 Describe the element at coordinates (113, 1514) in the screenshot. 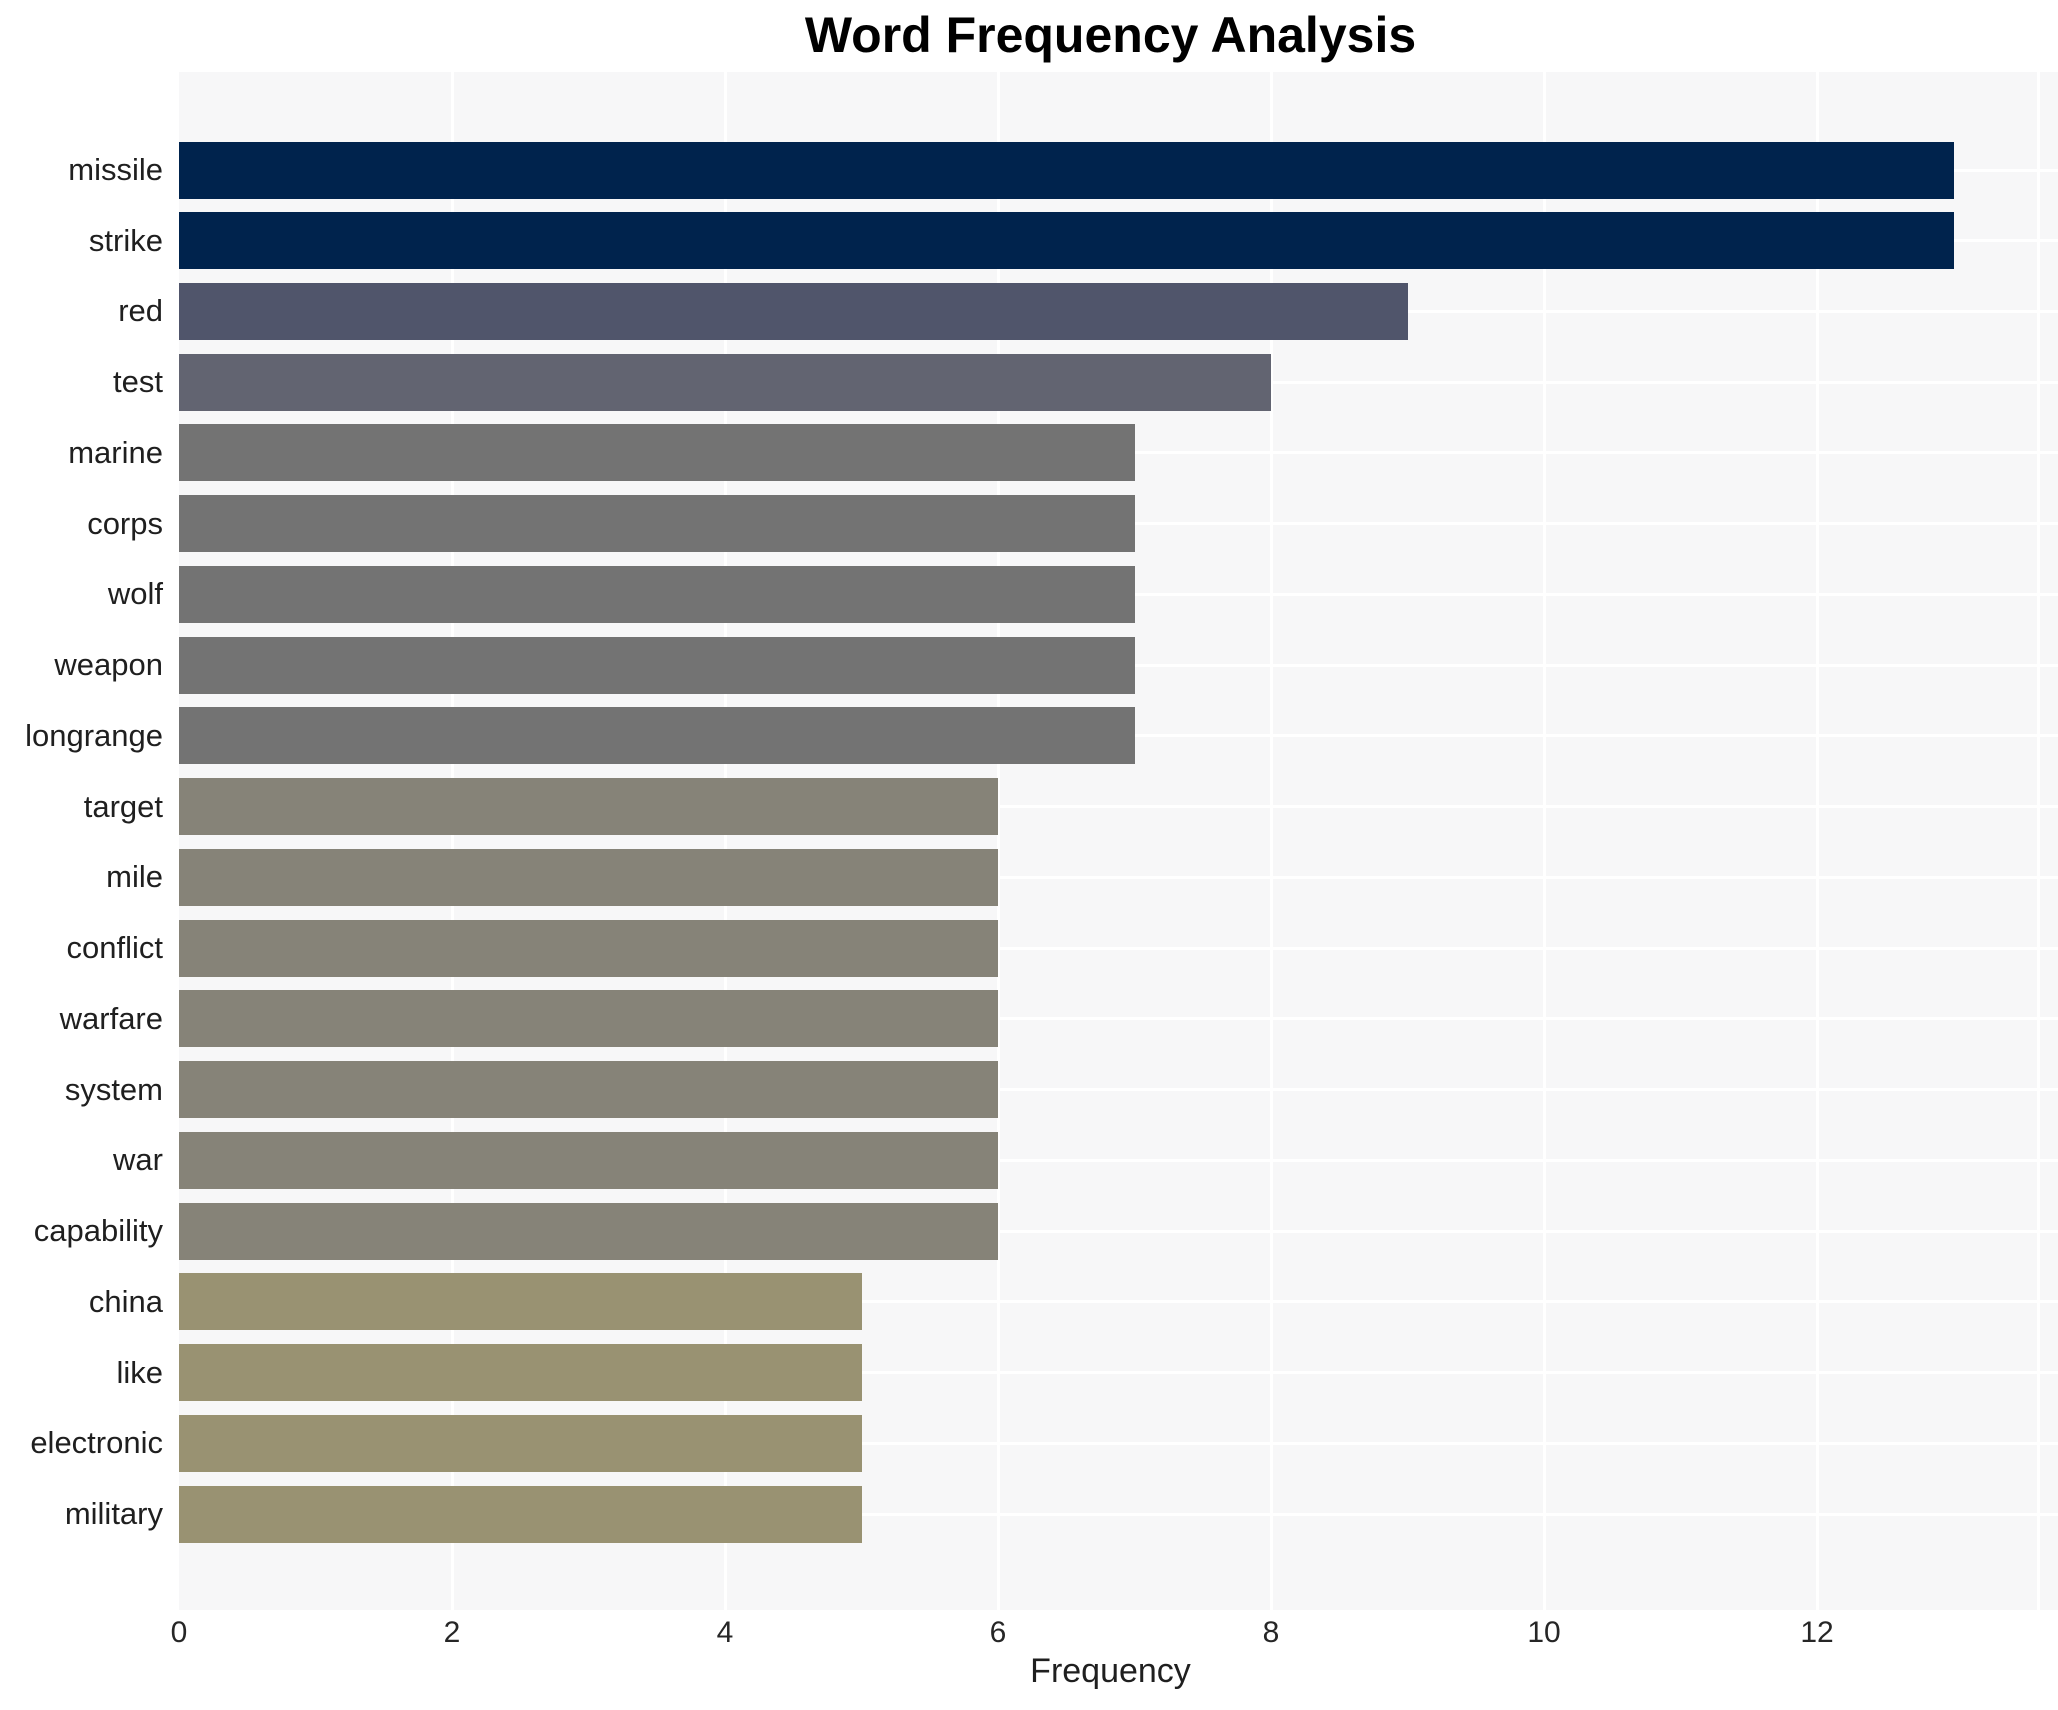

I see `y-tick-label-military: military` at that location.